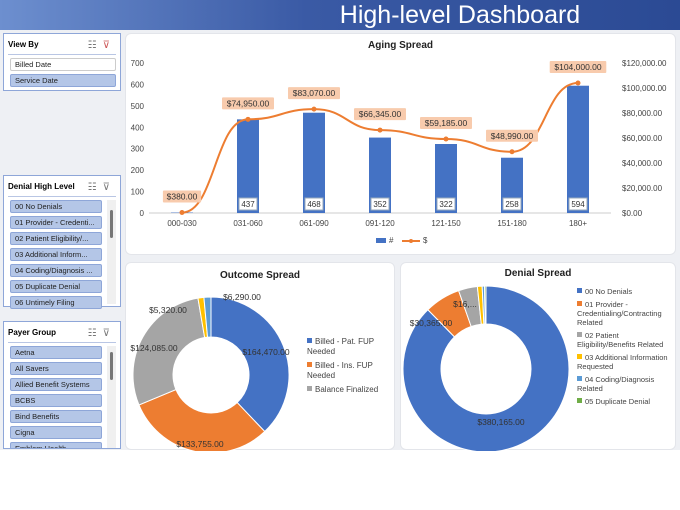 Image resolution: width=680 pixels, height=510 pixels. What do you see at coordinates (62, 334) in the screenshot?
I see `slicer-header: Payer Group ☷⊽` at bounding box center [62, 334].